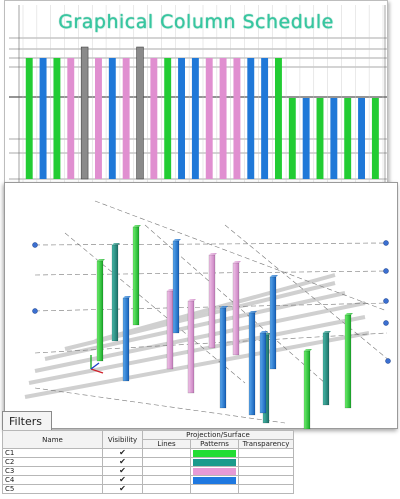 The image size is (400, 499). I want to click on floor-beam, so click(197, 350).